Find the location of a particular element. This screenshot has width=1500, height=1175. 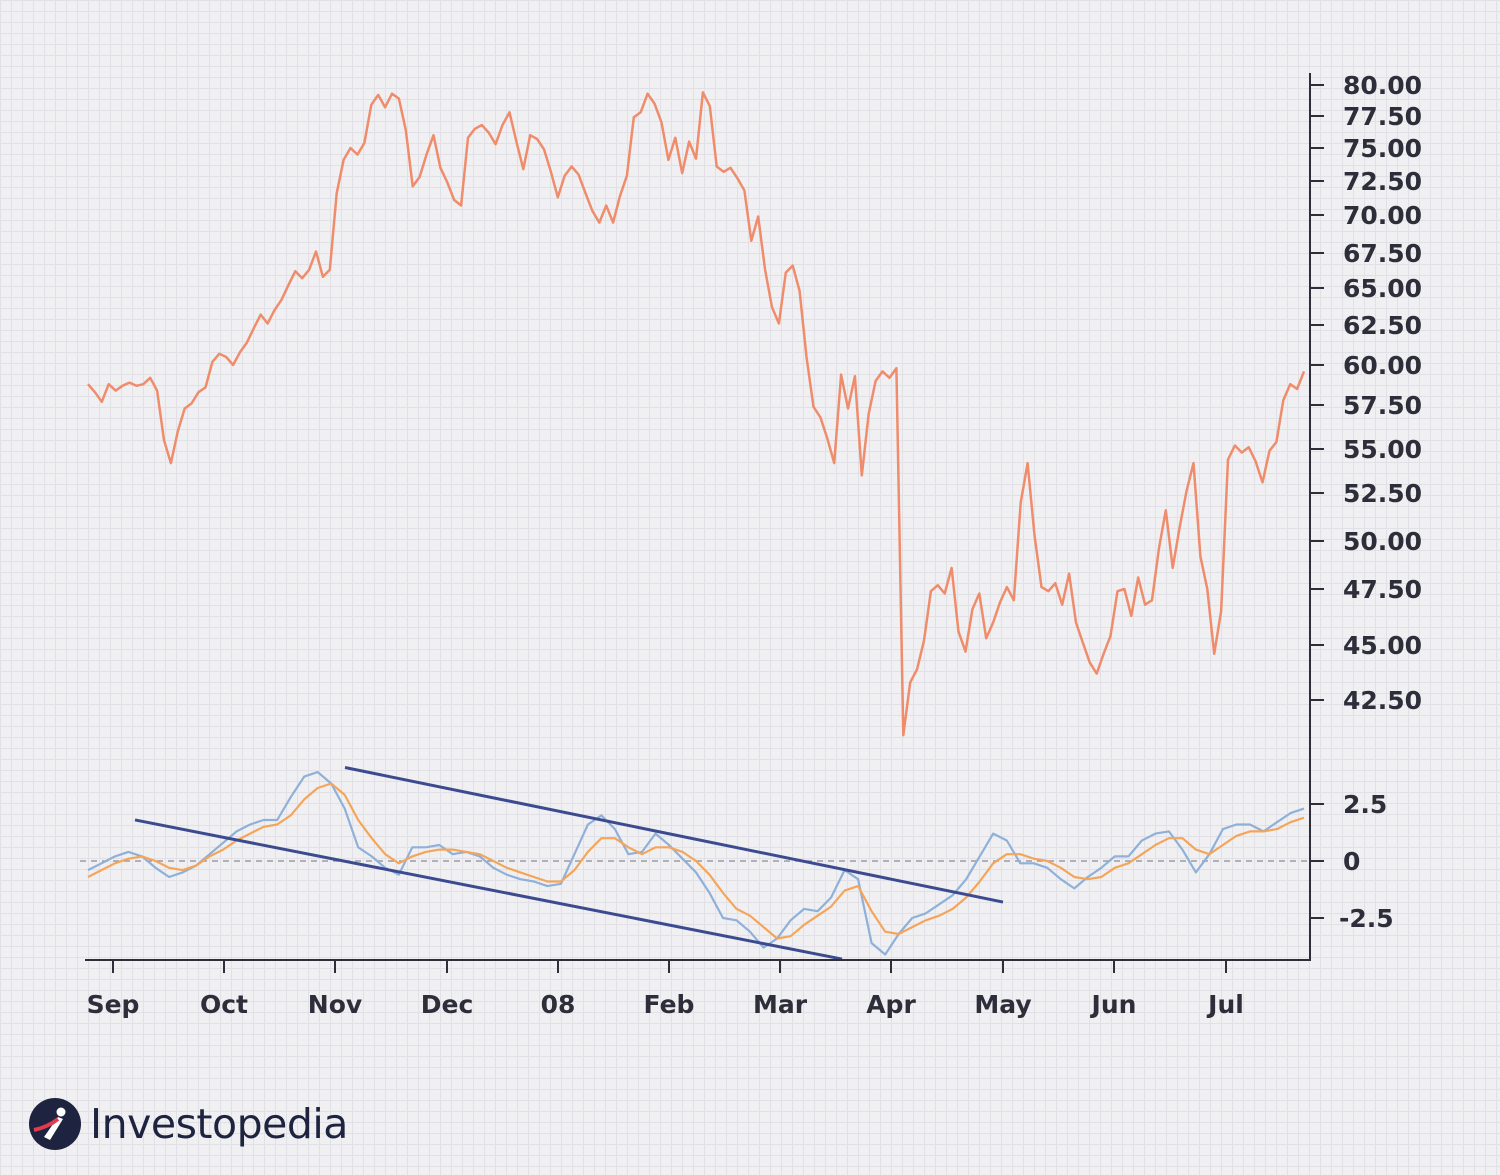

oscillator-signal-line is located at coordinates (696, 861).